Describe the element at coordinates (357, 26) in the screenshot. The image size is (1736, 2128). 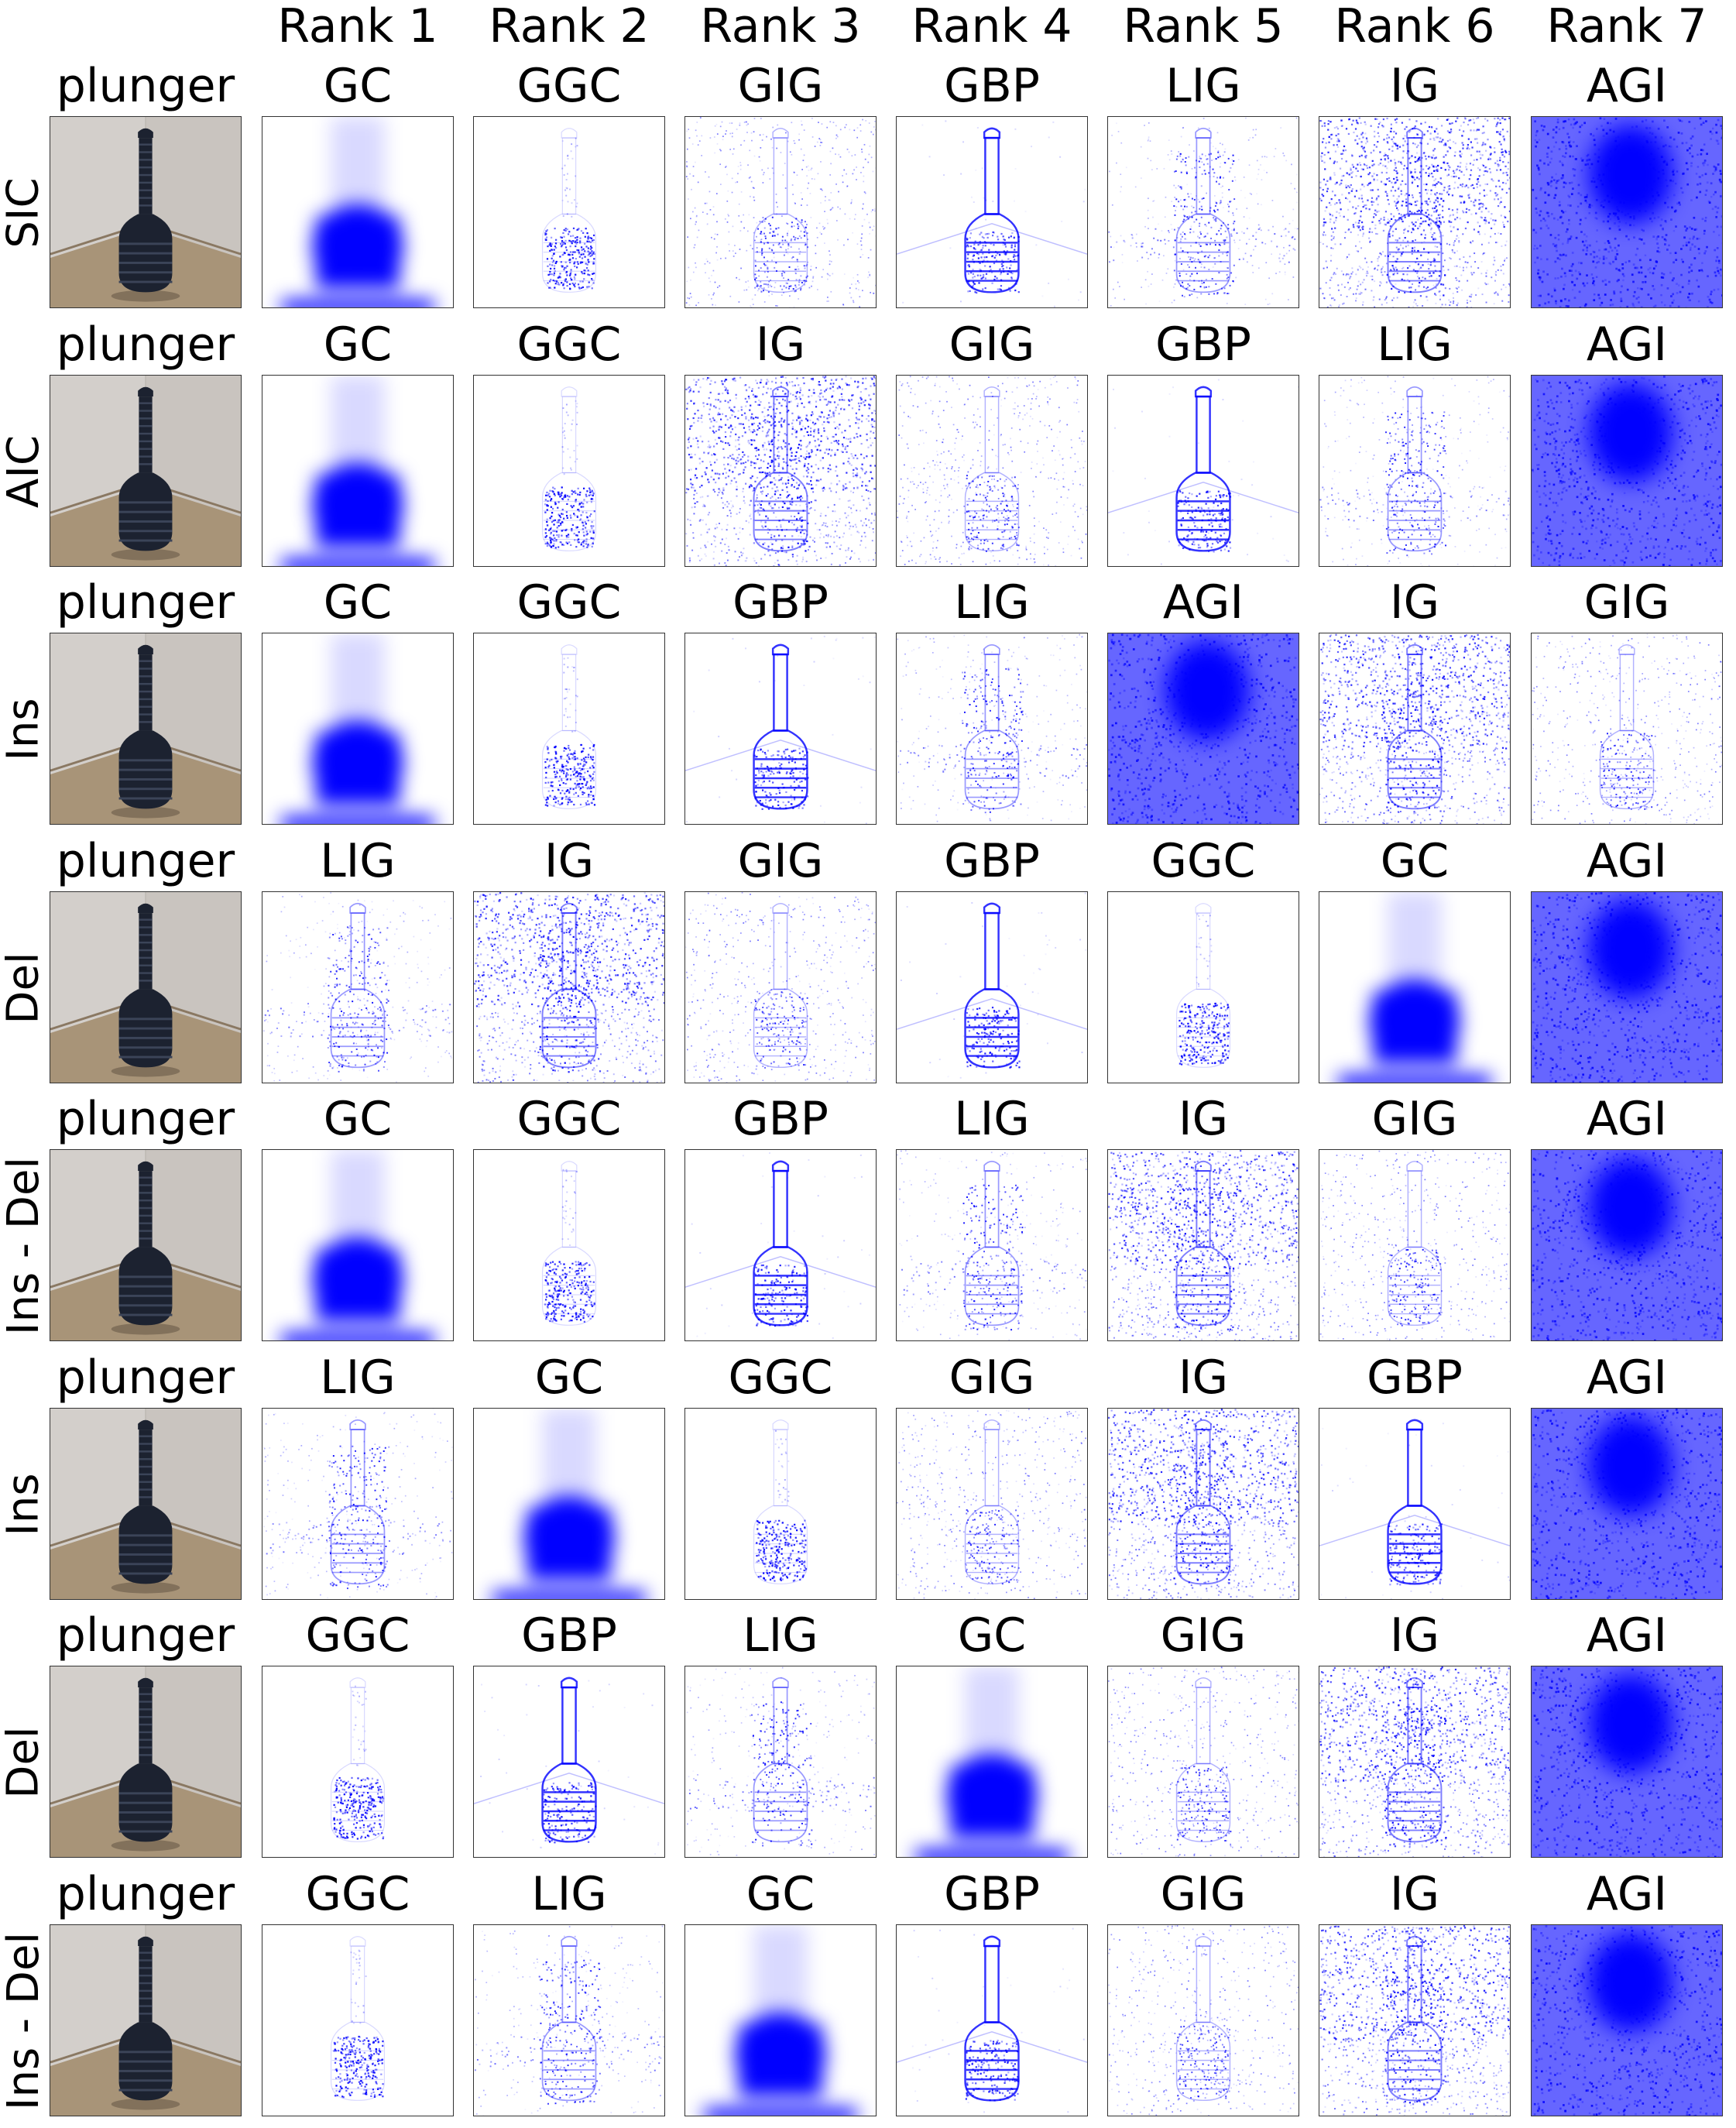
I see `rank-header-1: Rank 1` at that location.